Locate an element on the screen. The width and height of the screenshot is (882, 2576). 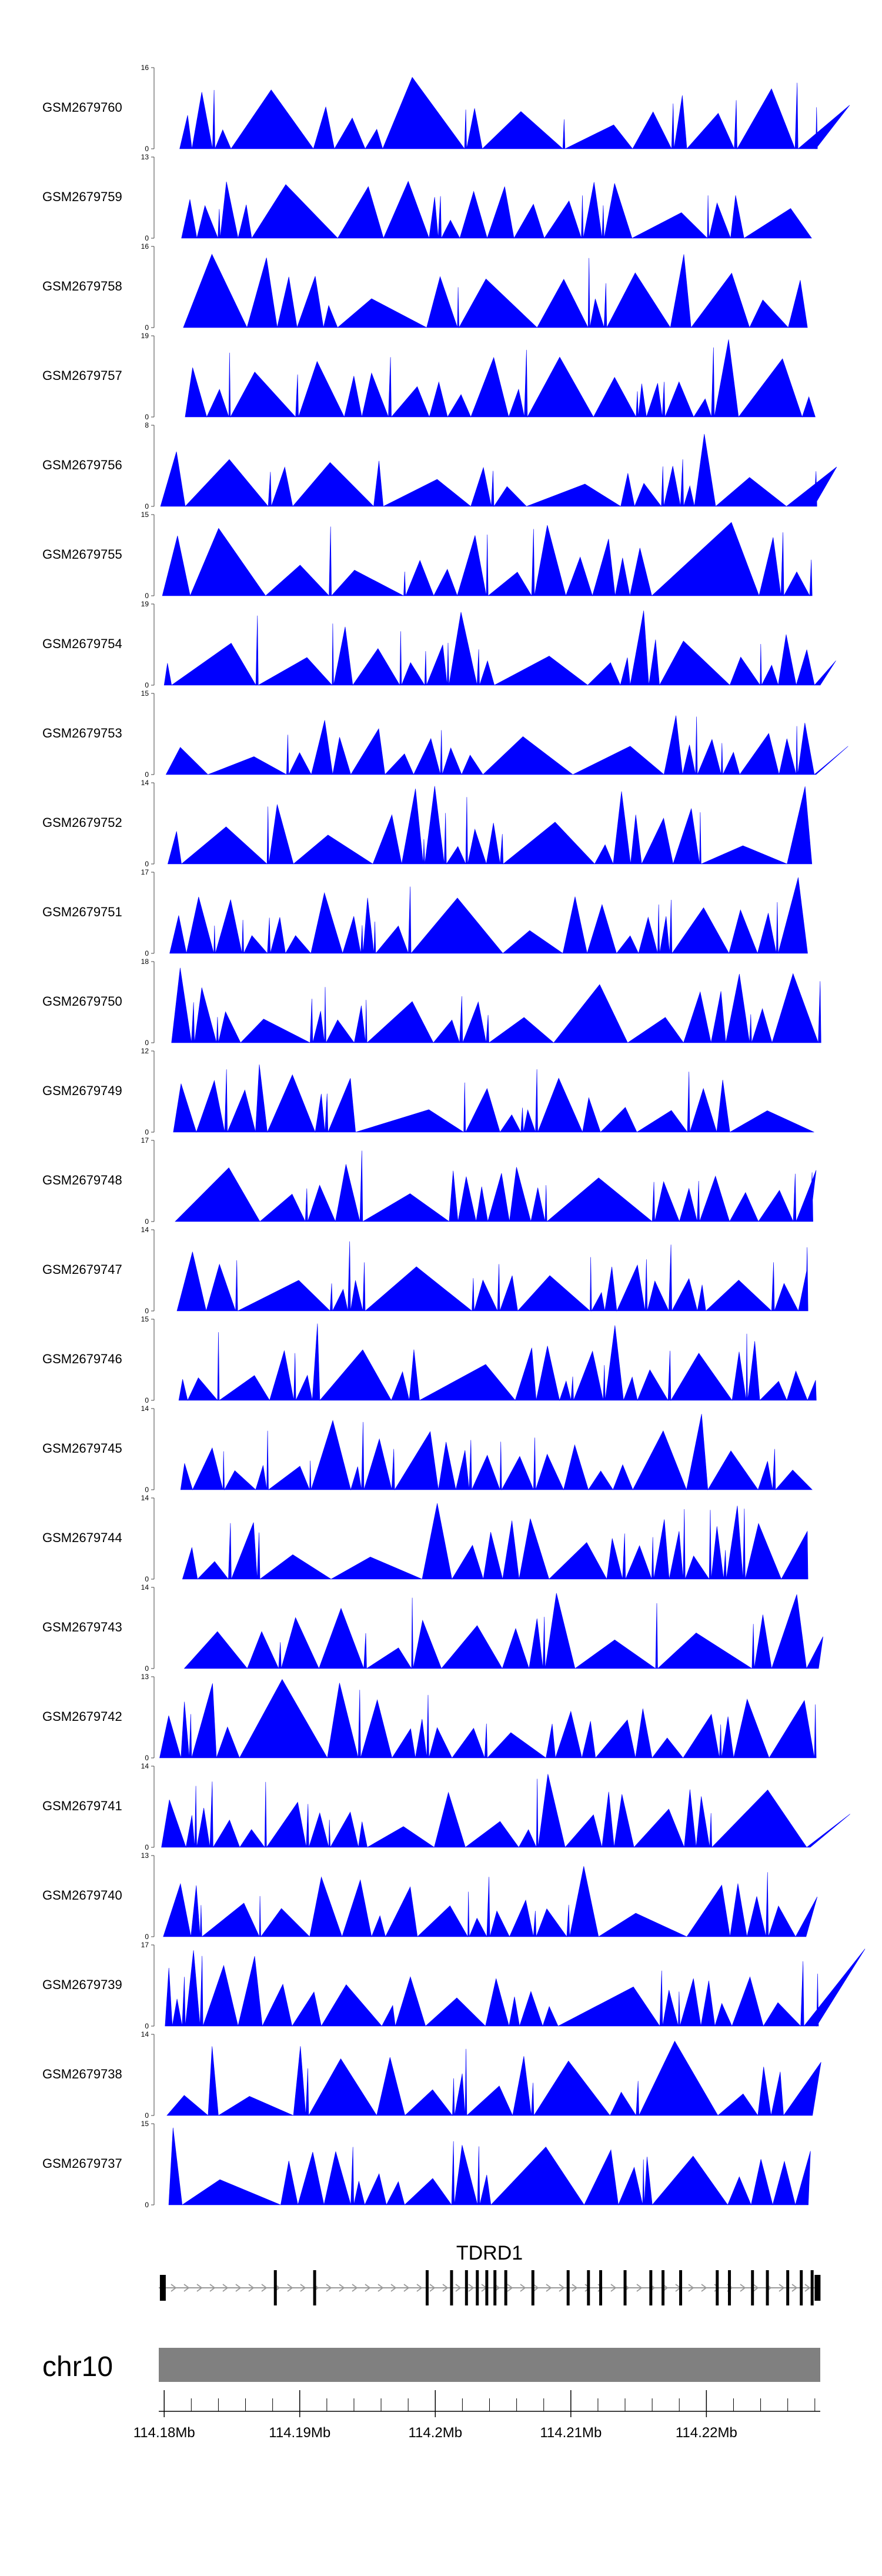
track-label: GSM2679754 is located at coordinates (82, 643).